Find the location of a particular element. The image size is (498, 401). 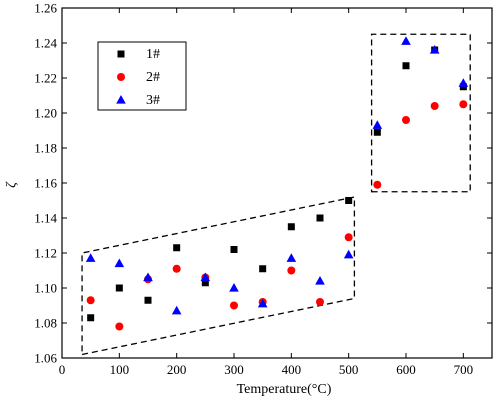

y-tick-label: 1.14 is located at coordinates (45, 218).